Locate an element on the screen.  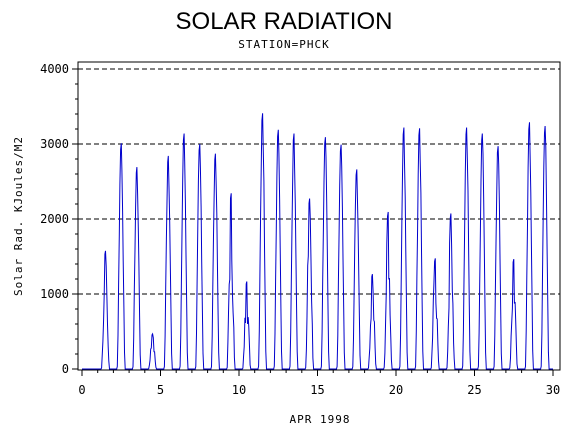
chart-subtitle: STATION=PHCK is located at coordinates (283, 44).